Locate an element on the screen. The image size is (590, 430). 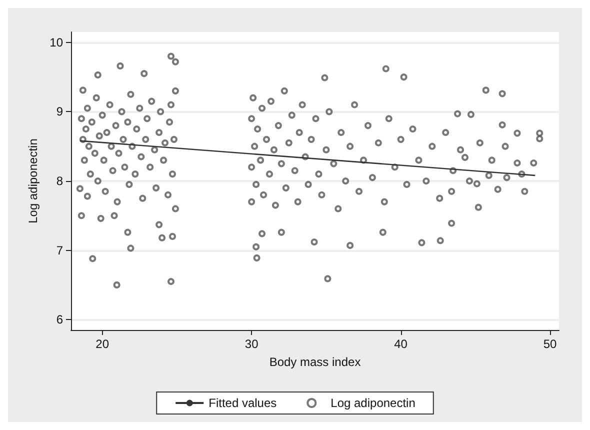
y-tick-label: 6 is located at coordinates (60, 319).